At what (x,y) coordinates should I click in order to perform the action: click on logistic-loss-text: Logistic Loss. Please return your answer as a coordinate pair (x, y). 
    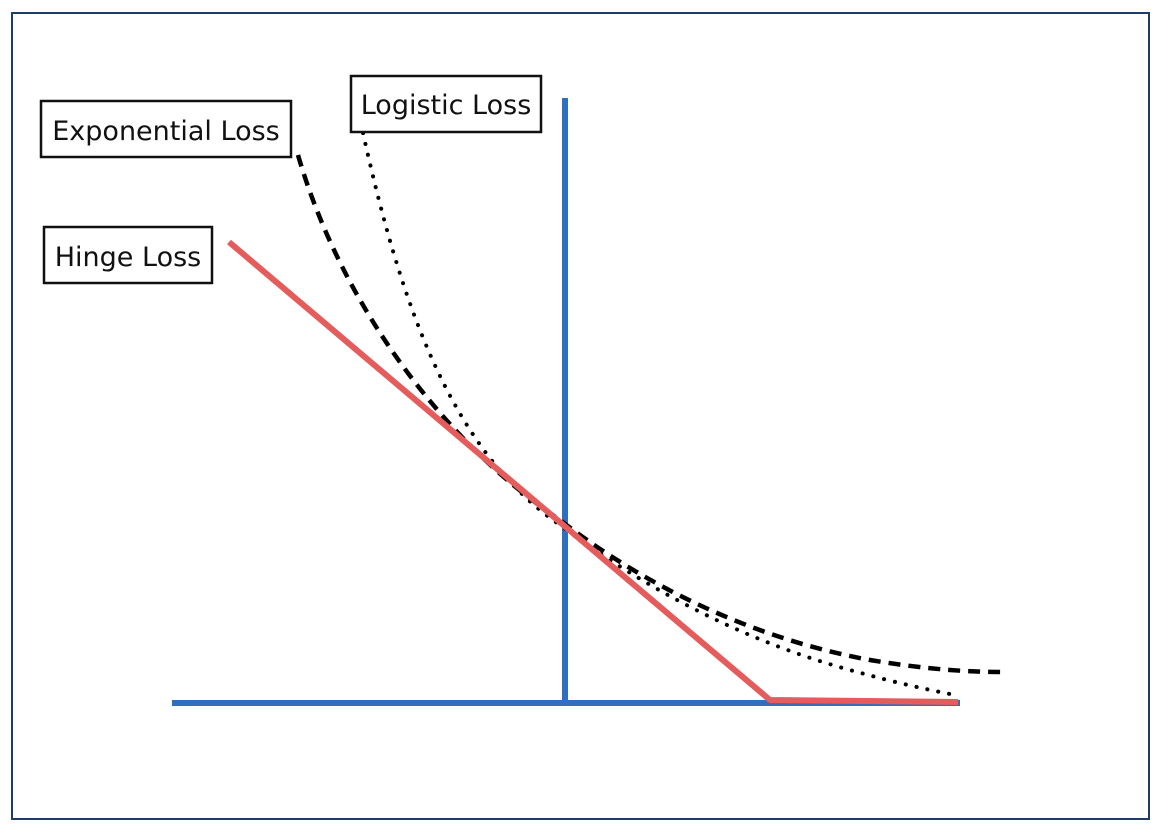
    Looking at the image, I should click on (446, 105).